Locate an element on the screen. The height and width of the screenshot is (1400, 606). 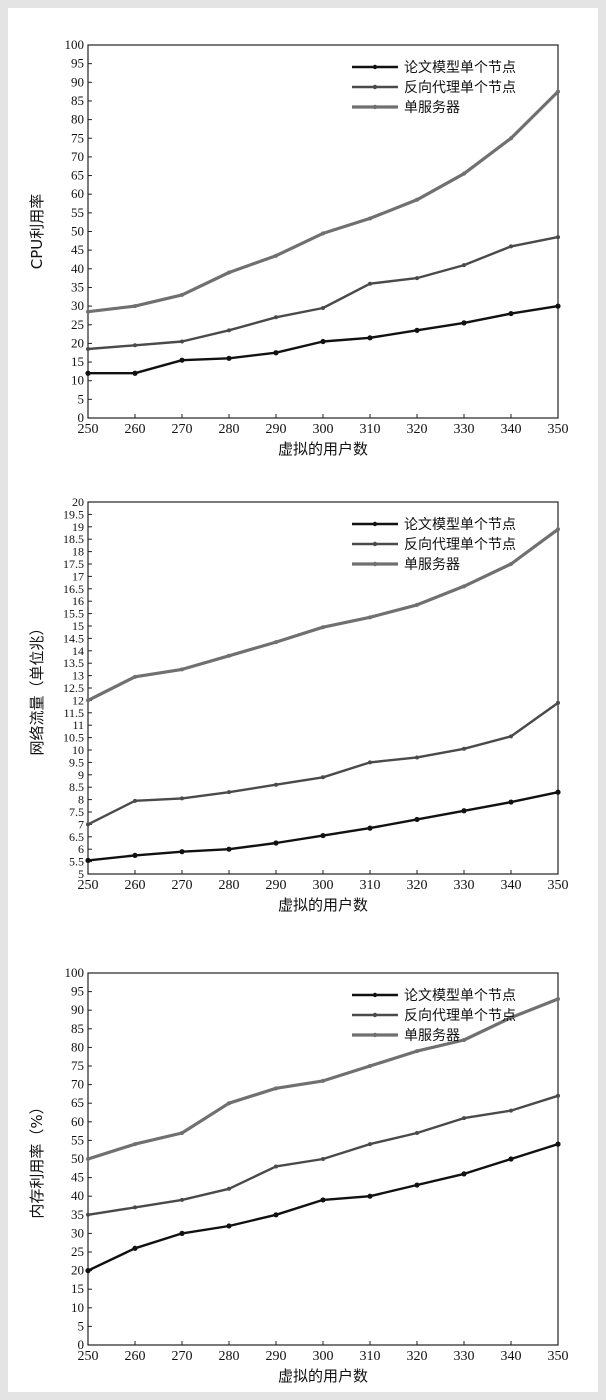
y-tick-label: 11.5 is located at coordinates (73, 713).